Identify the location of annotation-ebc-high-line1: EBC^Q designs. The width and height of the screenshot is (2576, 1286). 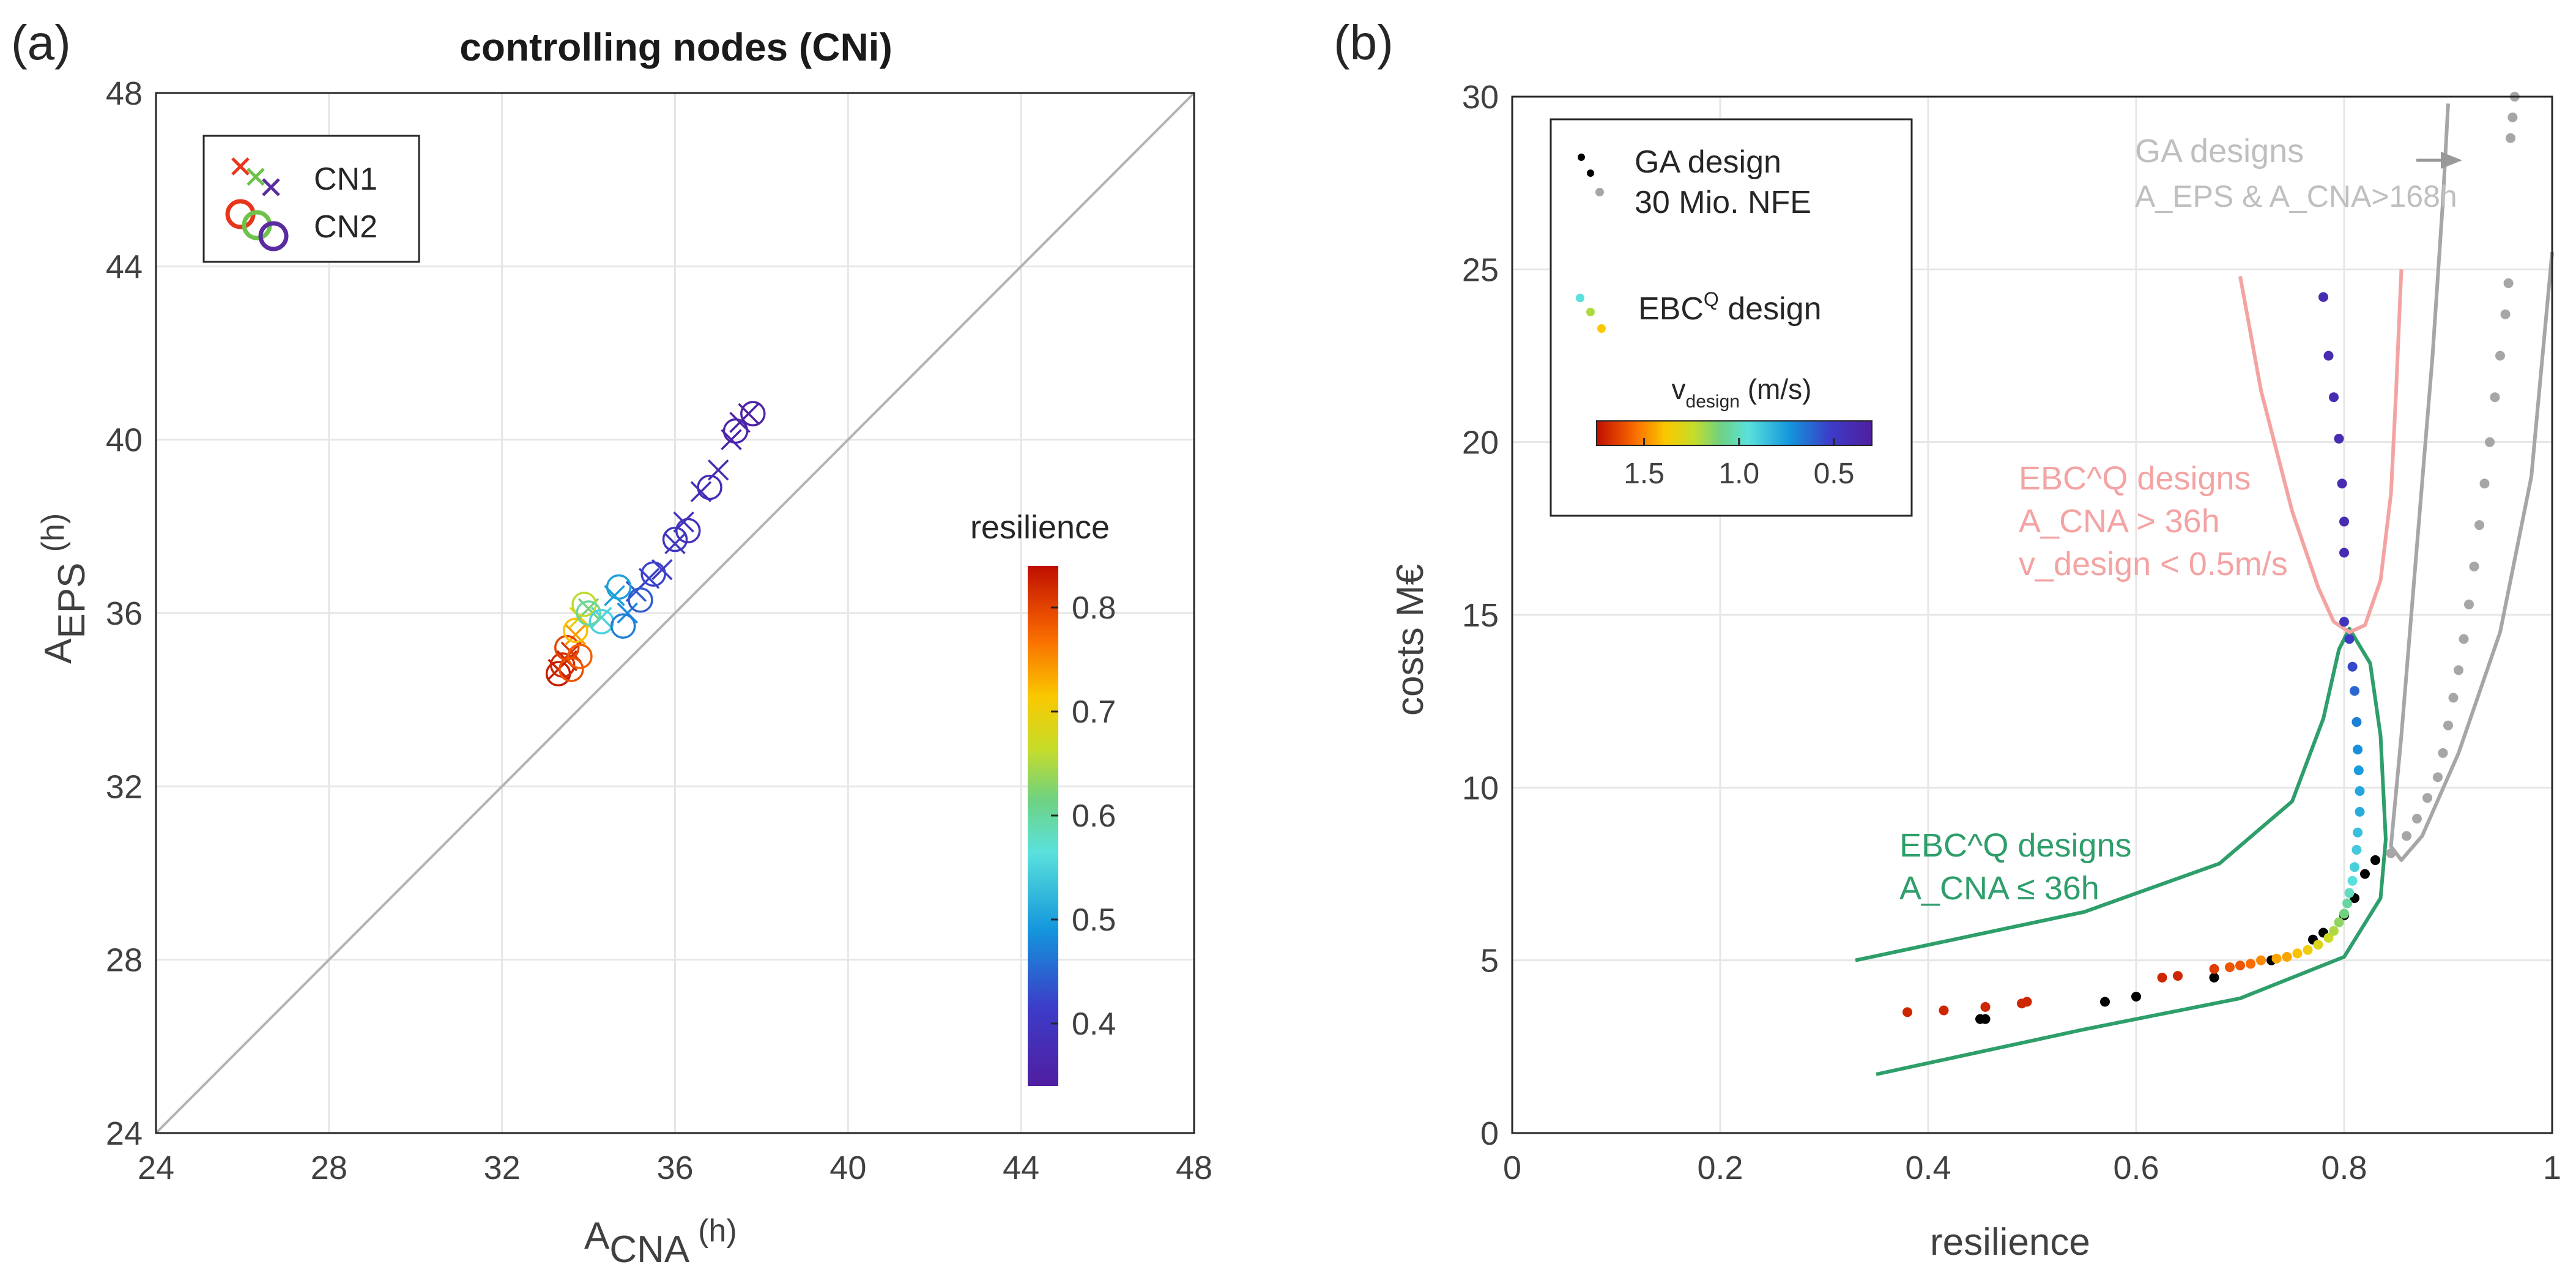
(2135, 479).